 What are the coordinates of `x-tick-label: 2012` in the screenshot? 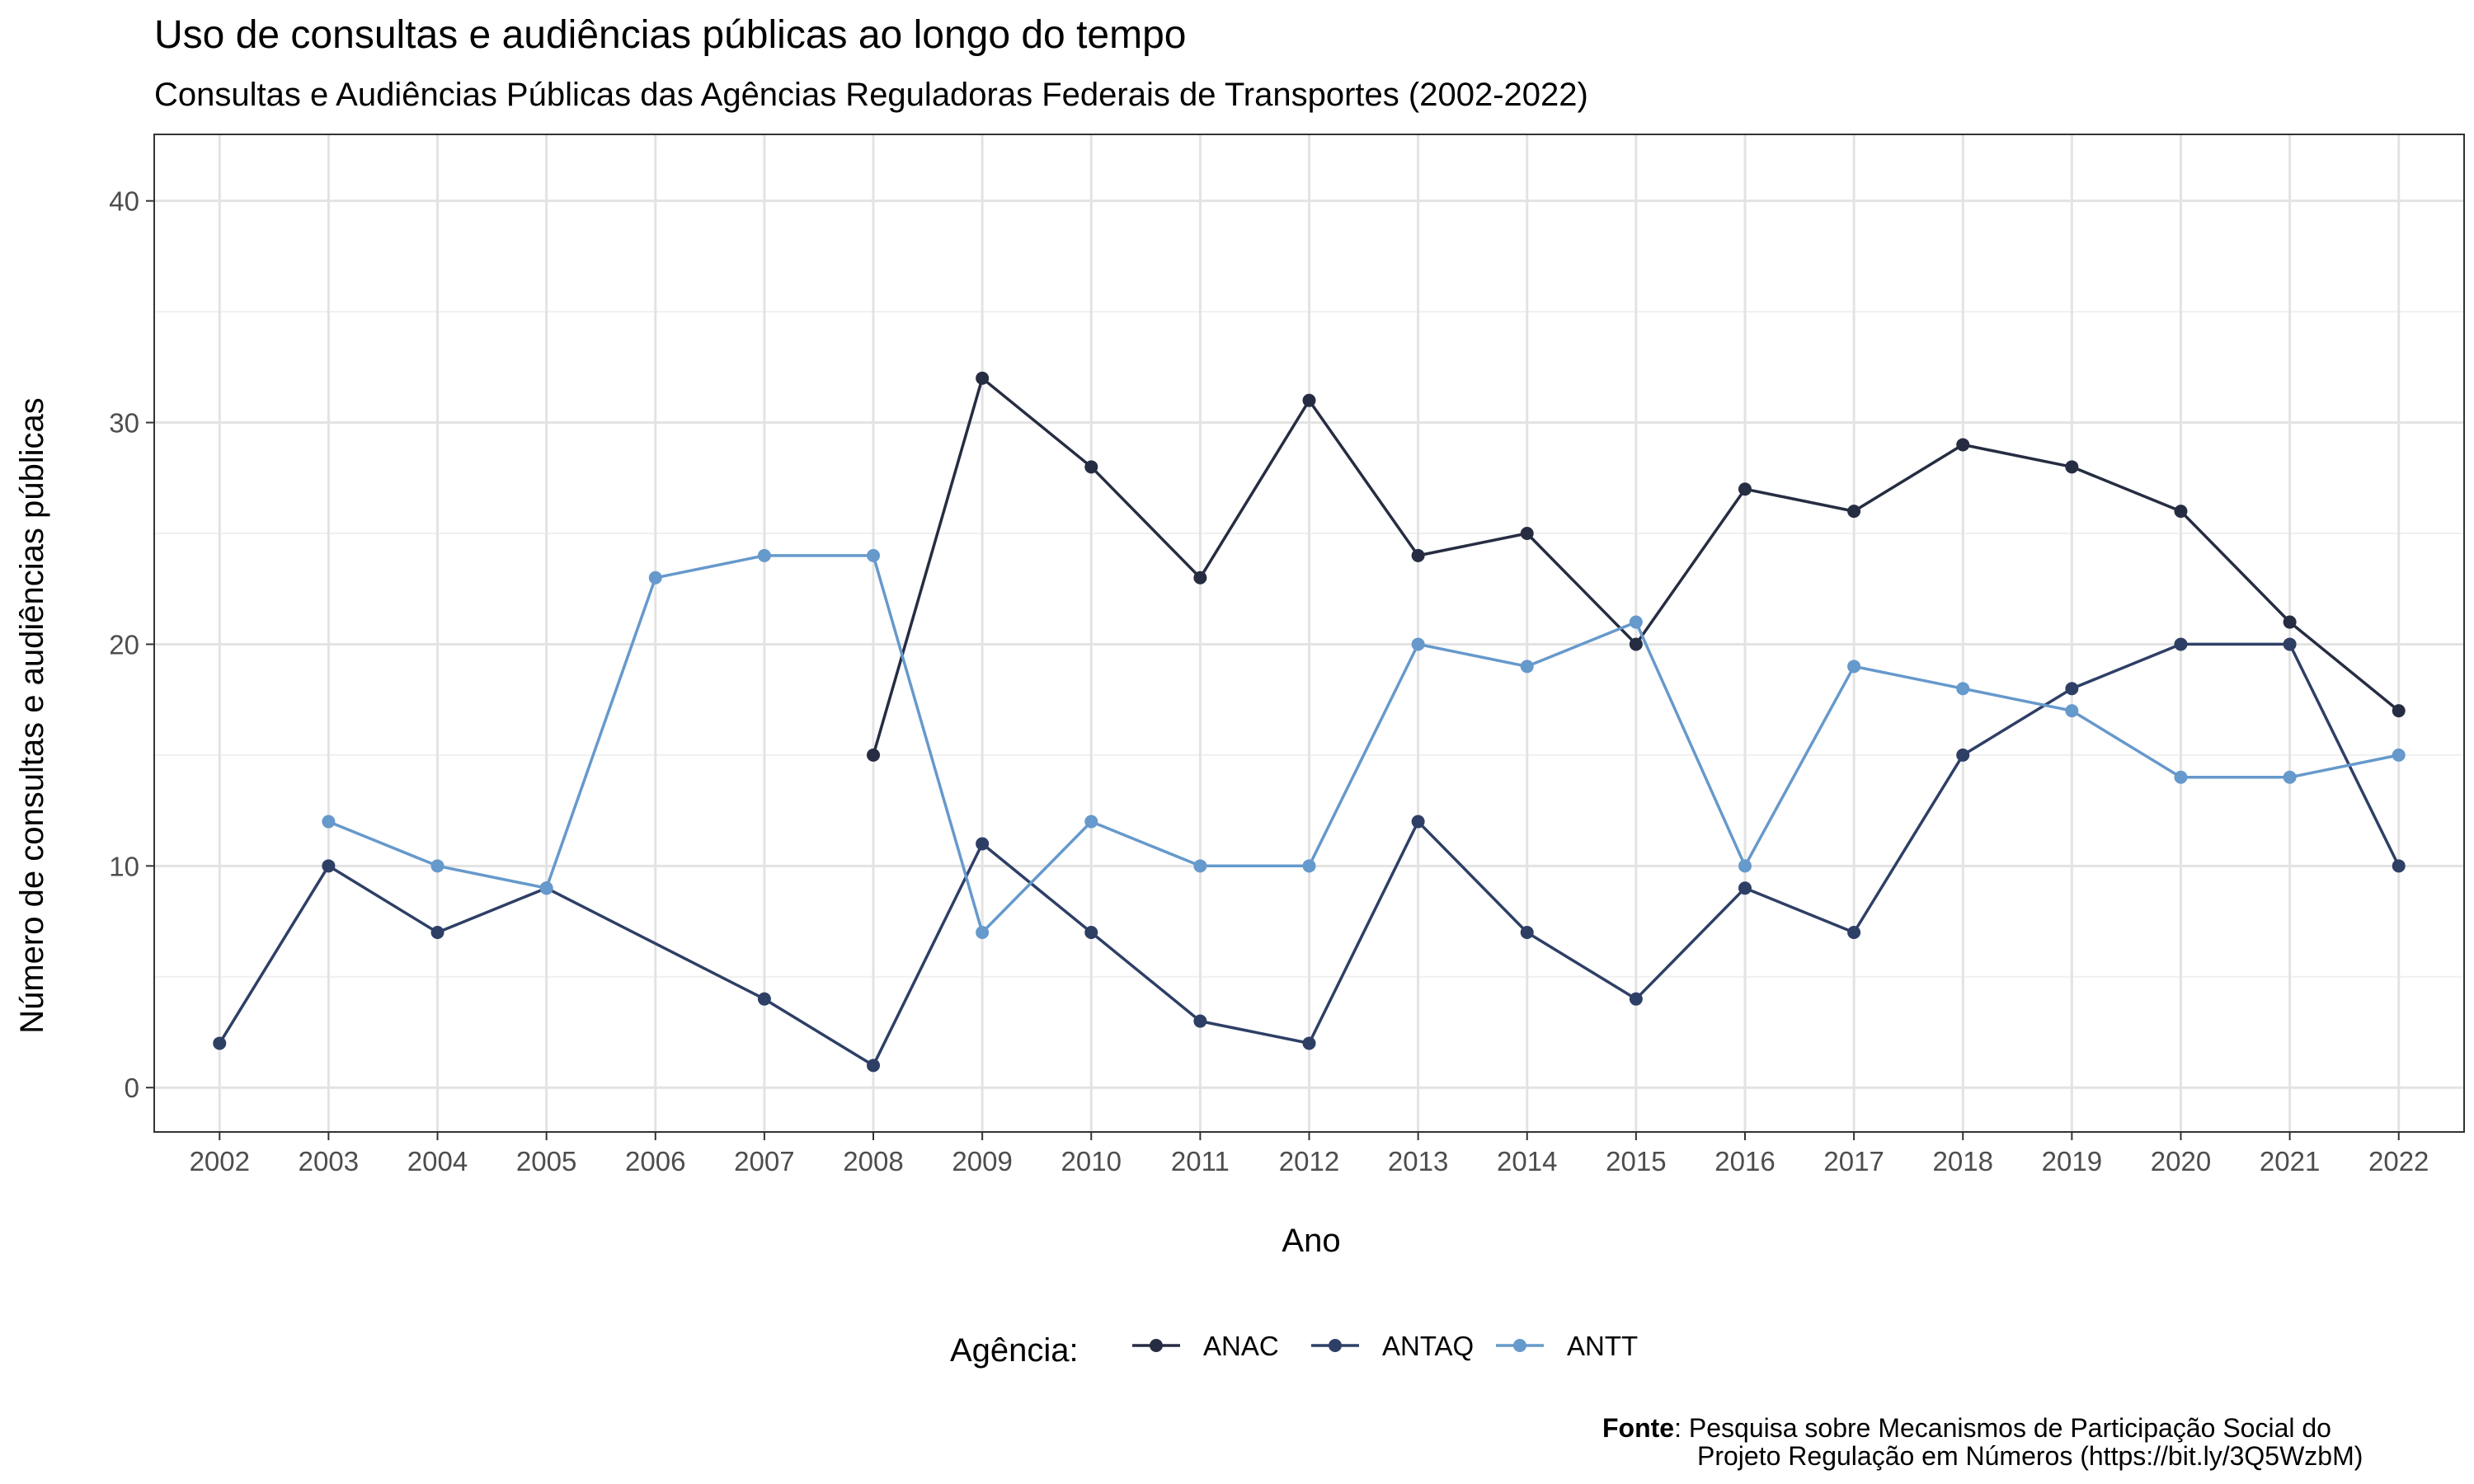 It's located at (1309, 1161).